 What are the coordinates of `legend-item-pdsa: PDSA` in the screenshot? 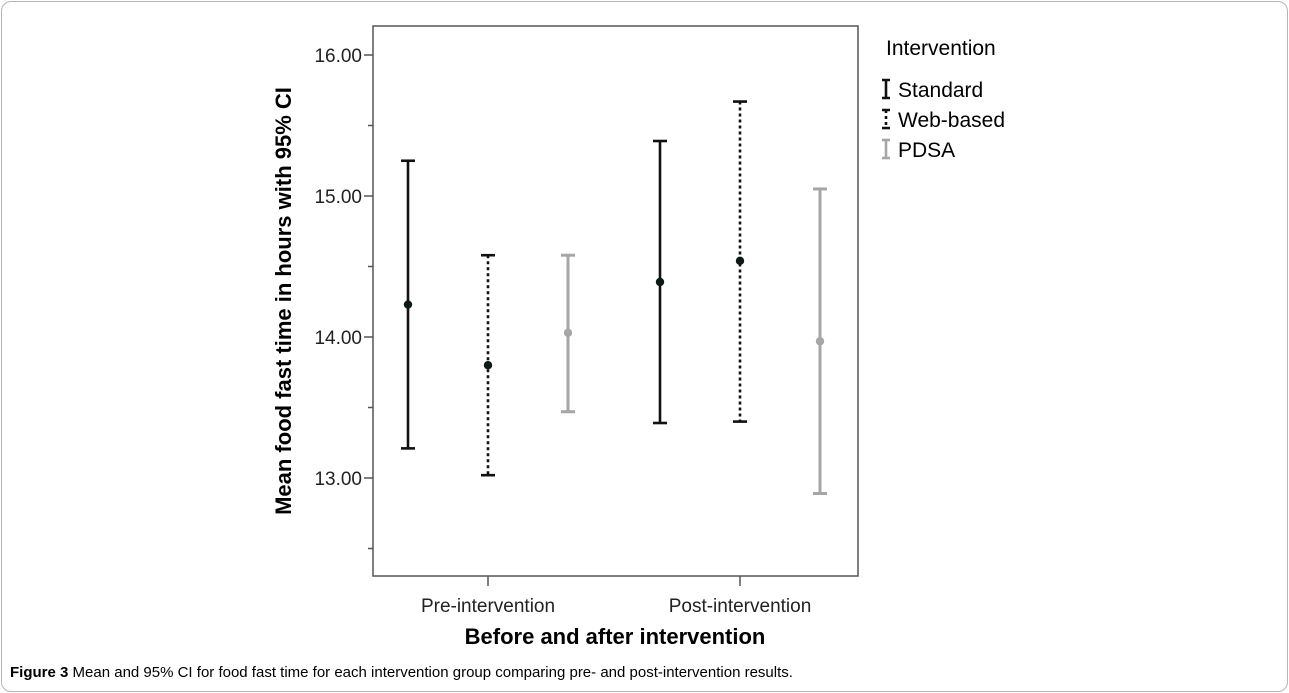 It's located at (918, 150).